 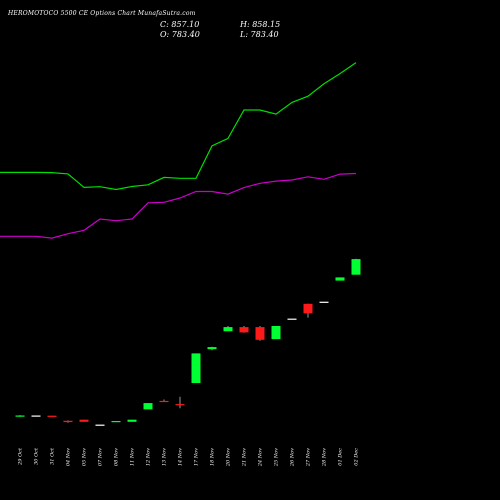 What do you see at coordinates (277, 457) in the screenshot?
I see `x-tick-label: 25 Nov` at bounding box center [277, 457].